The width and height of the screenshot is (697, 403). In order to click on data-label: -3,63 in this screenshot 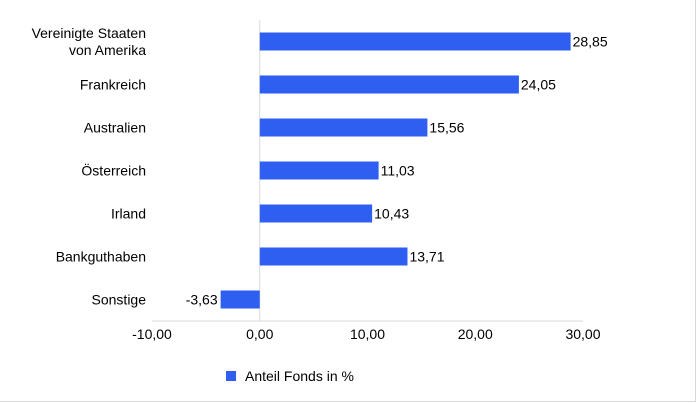, I will do `click(202, 300)`.